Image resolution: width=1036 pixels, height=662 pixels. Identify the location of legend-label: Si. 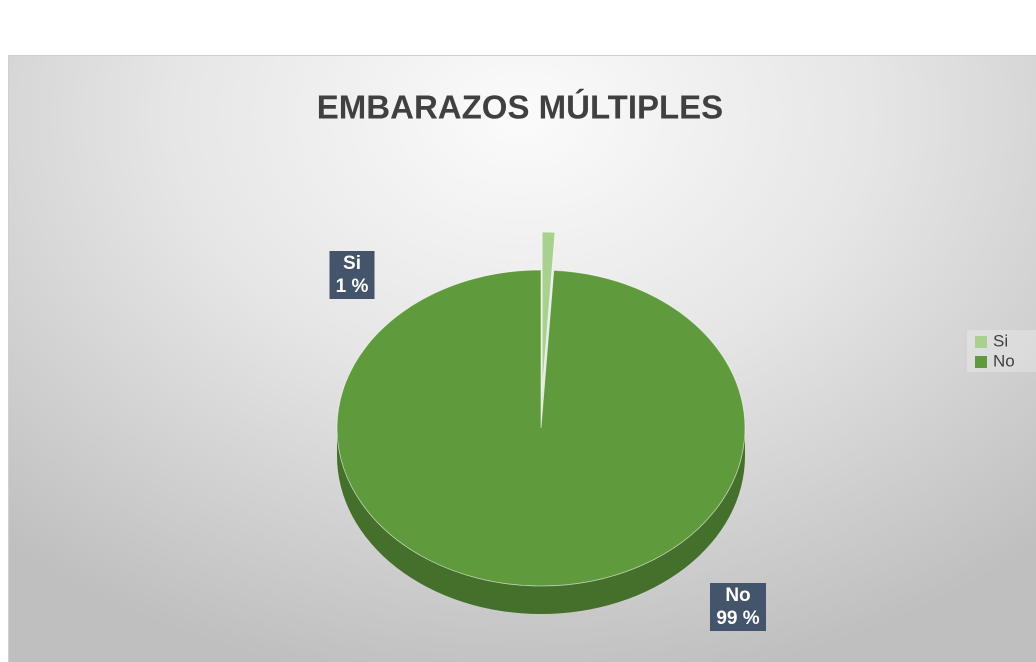
(1000, 340).